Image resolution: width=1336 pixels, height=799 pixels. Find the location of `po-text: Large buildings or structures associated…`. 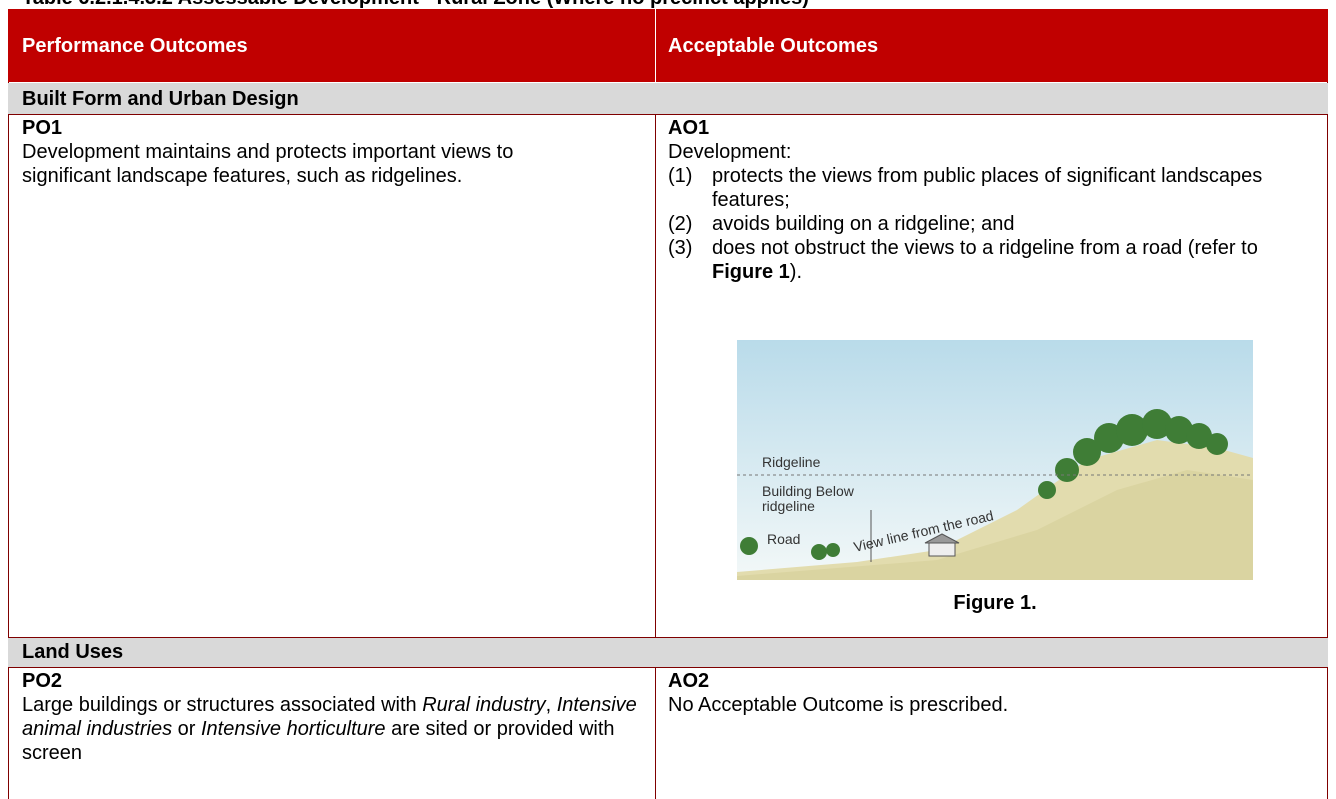

po-text: Large buildings or structures associated… is located at coordinates (338, 729).